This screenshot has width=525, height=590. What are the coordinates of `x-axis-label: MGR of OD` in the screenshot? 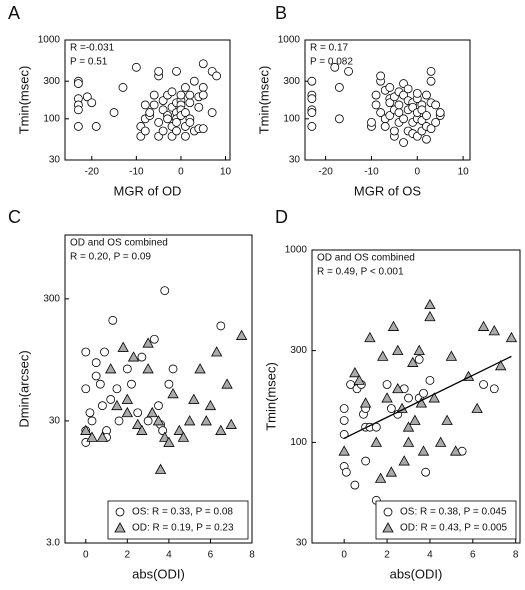 It's located at (148, 190).